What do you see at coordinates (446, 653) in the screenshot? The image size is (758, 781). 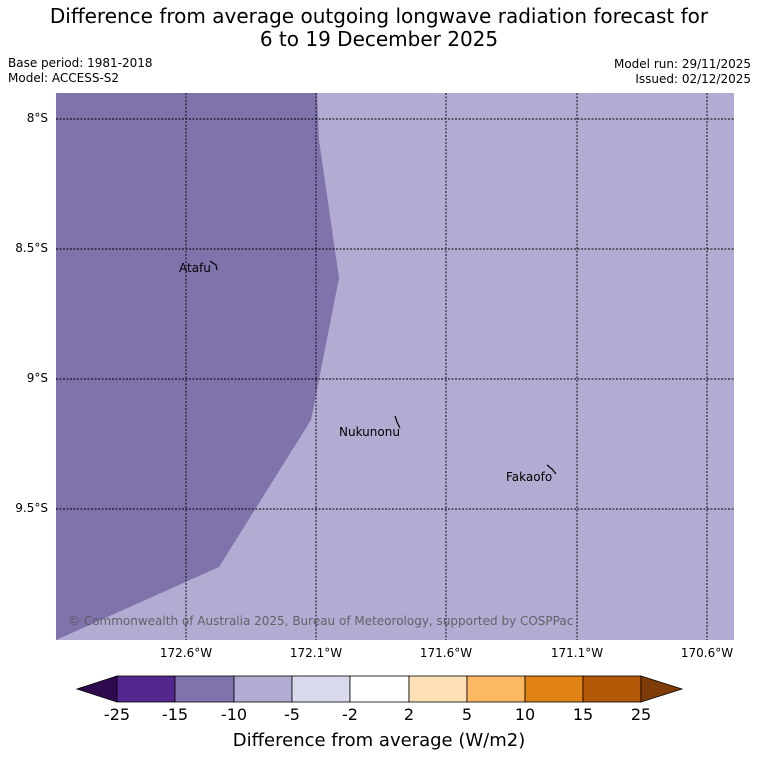 I see `lon-label: 171.6°W` at bounding box center [446, 653].